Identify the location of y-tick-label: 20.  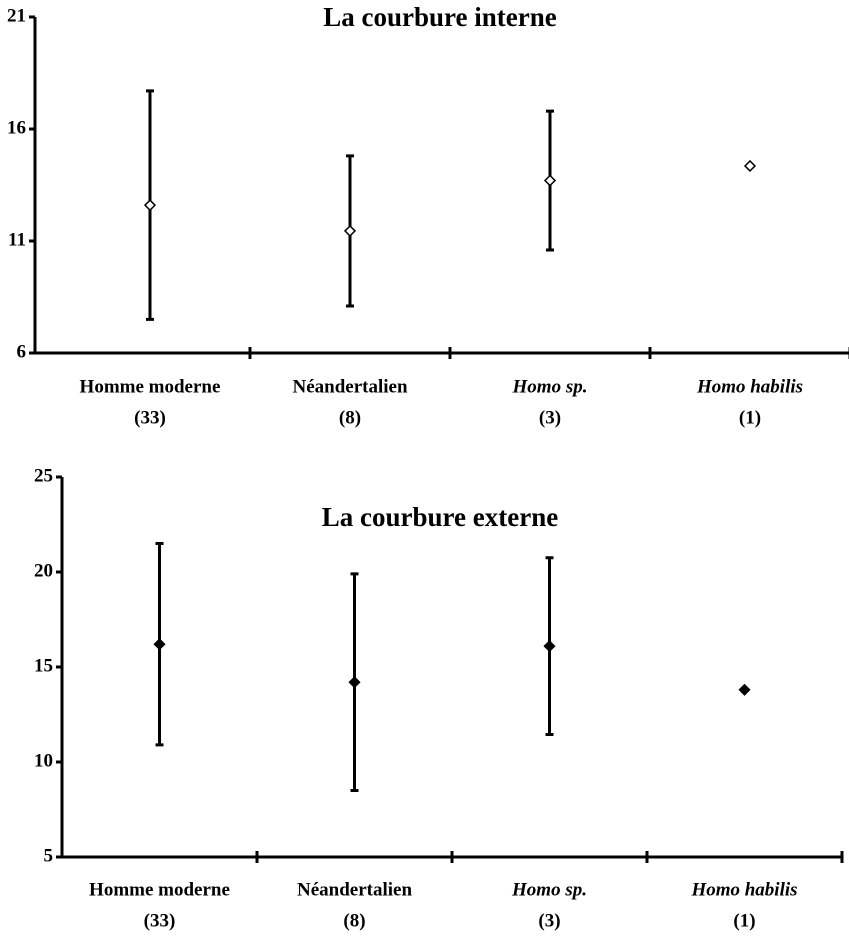
(43, 570).